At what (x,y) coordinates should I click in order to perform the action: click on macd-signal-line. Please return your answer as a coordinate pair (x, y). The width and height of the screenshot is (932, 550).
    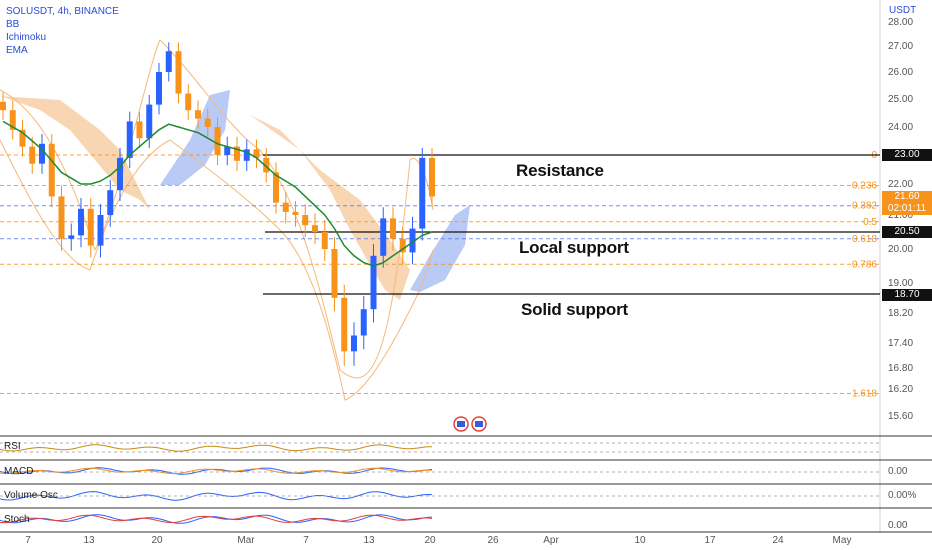
    Looking at the image, I should click on (216, 471).